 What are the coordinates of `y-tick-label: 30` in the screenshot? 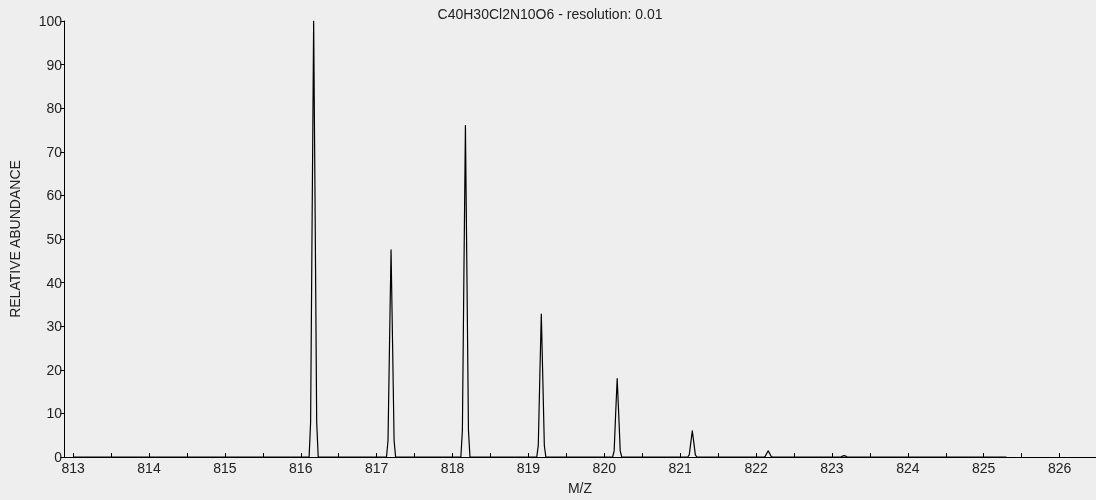 It's located at (54, 326).